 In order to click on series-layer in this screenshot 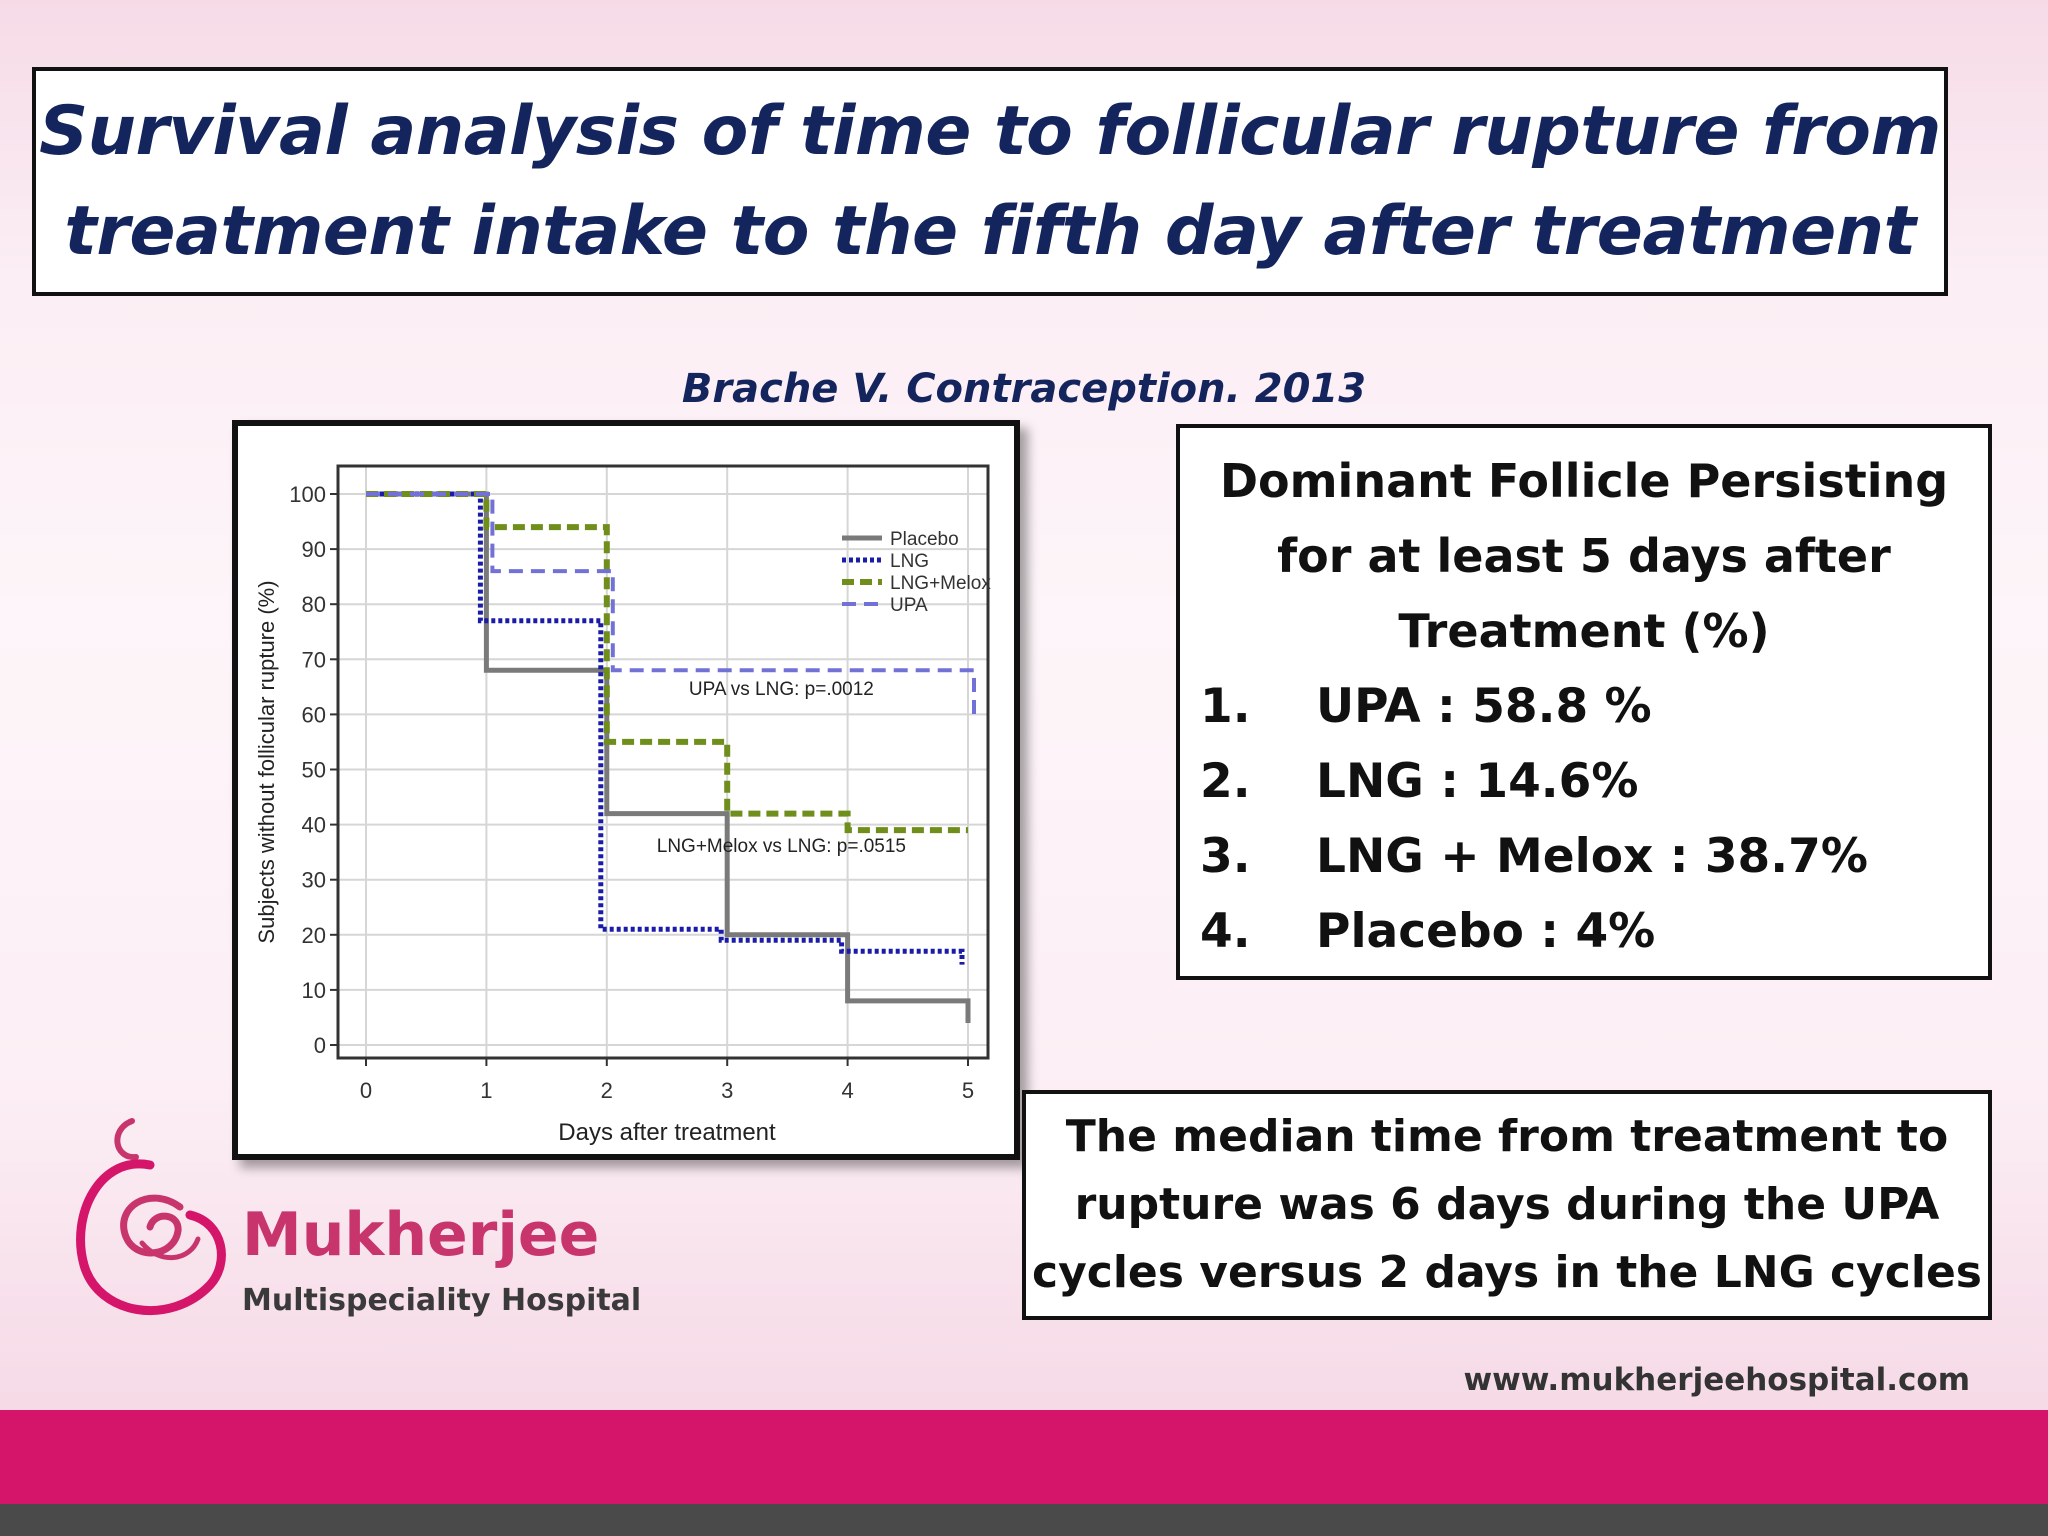, I will do `click(671, 757)`.